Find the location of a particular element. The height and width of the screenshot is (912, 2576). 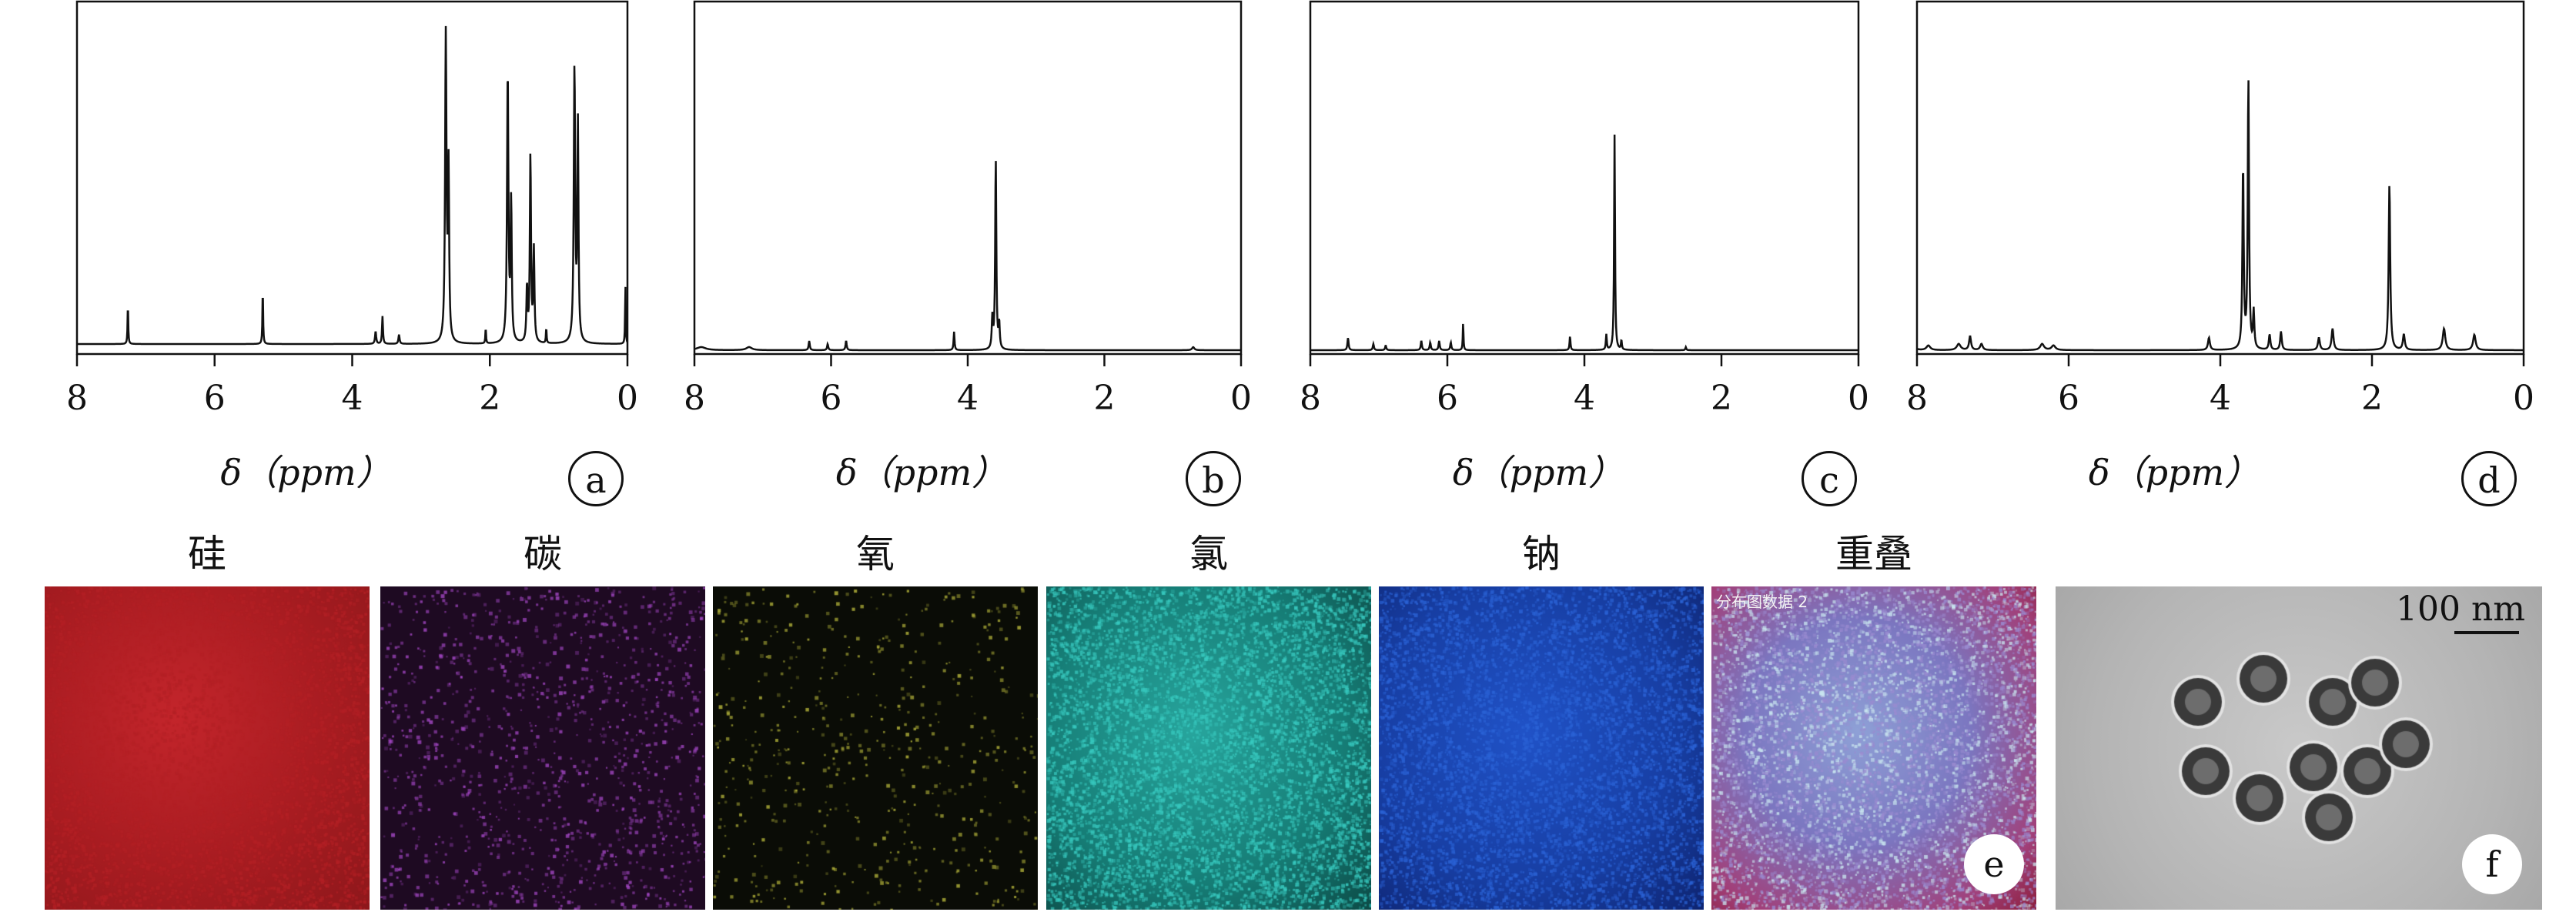

map-title-si: 硅 is located at coordinates (207, 554).